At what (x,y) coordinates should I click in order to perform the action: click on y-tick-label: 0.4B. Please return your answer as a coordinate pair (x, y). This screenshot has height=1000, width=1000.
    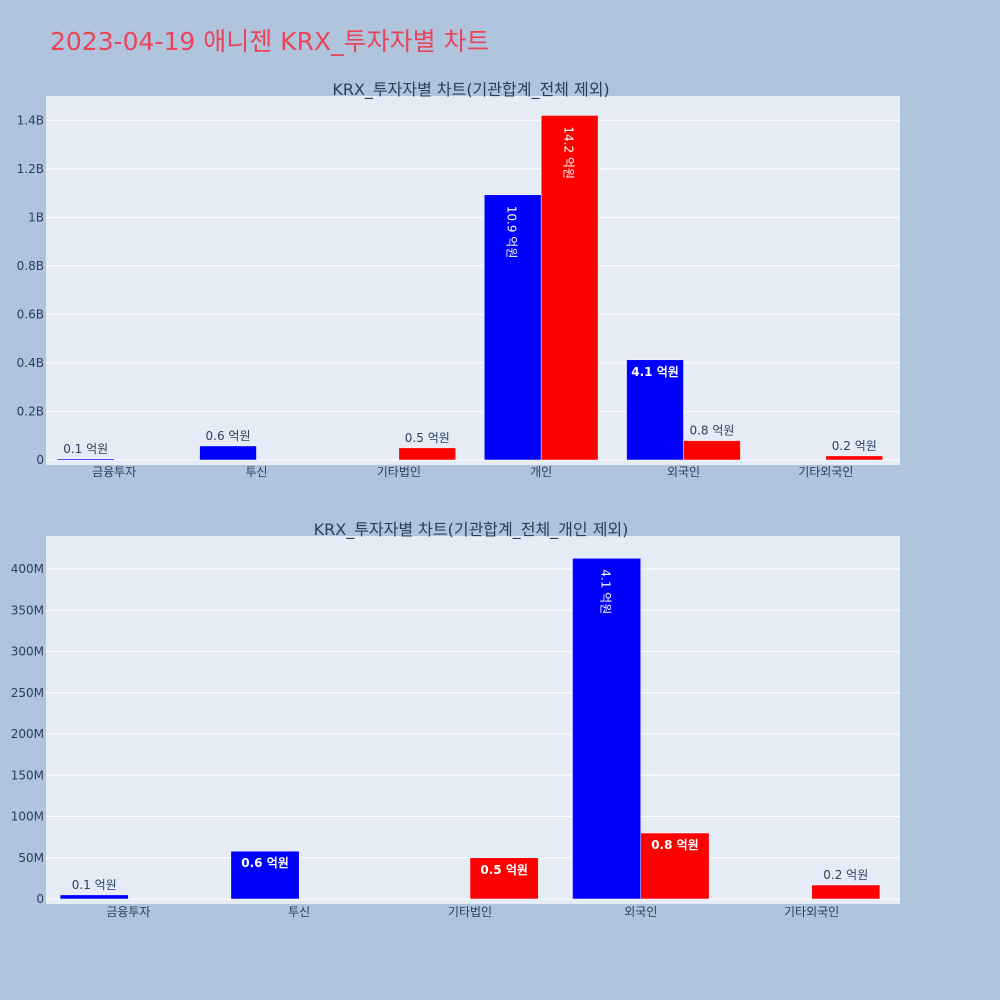
    Looking at the image, I should click on (30, 363).